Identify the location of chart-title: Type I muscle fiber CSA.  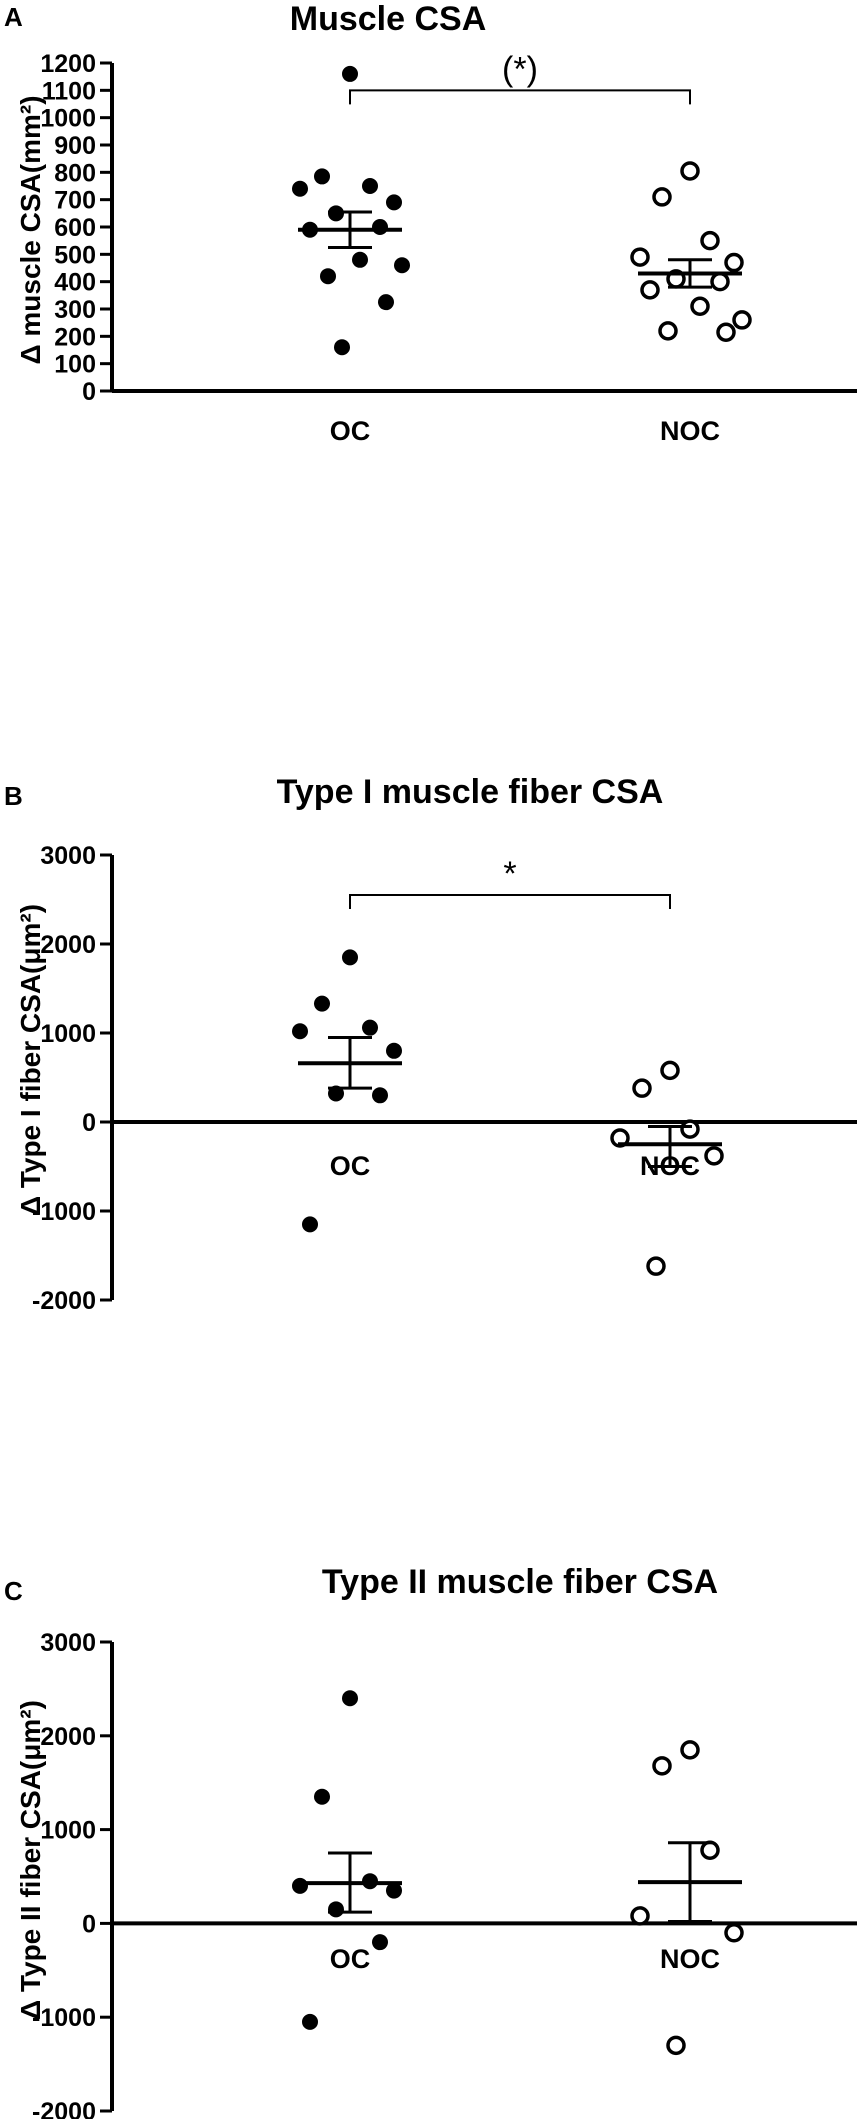
(470, 792).